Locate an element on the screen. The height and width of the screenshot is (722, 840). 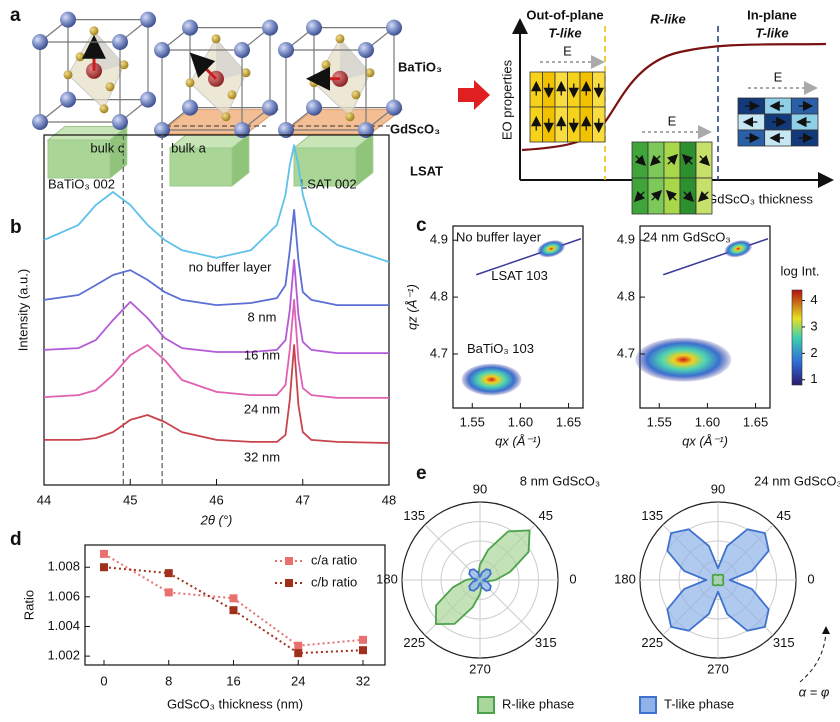
layer-label: BaTiO₃ is located at coordinates (420, 66).